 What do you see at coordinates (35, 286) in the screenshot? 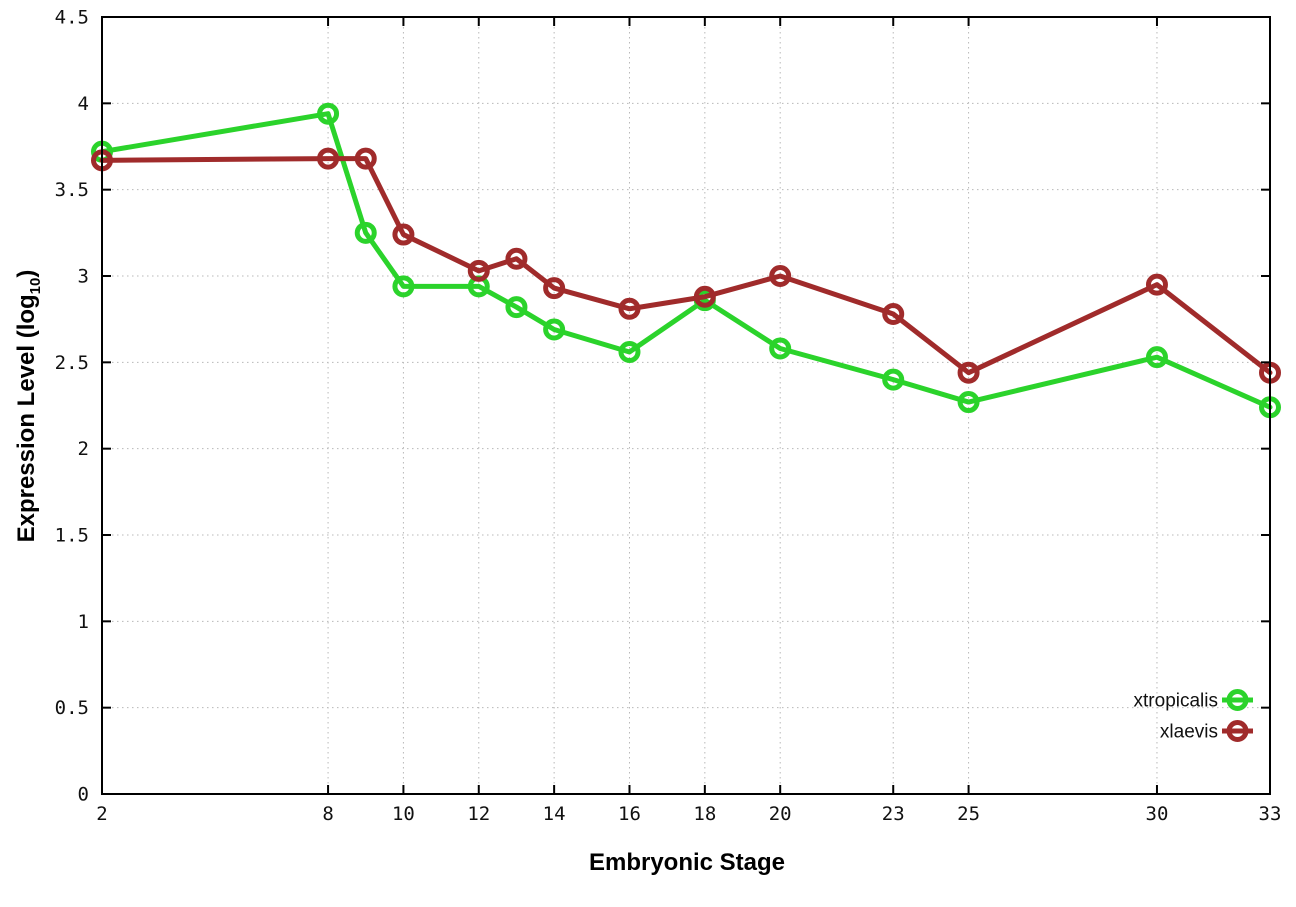
I see `y-axis-title-subscript: 10` at bounding box center [35, 286].